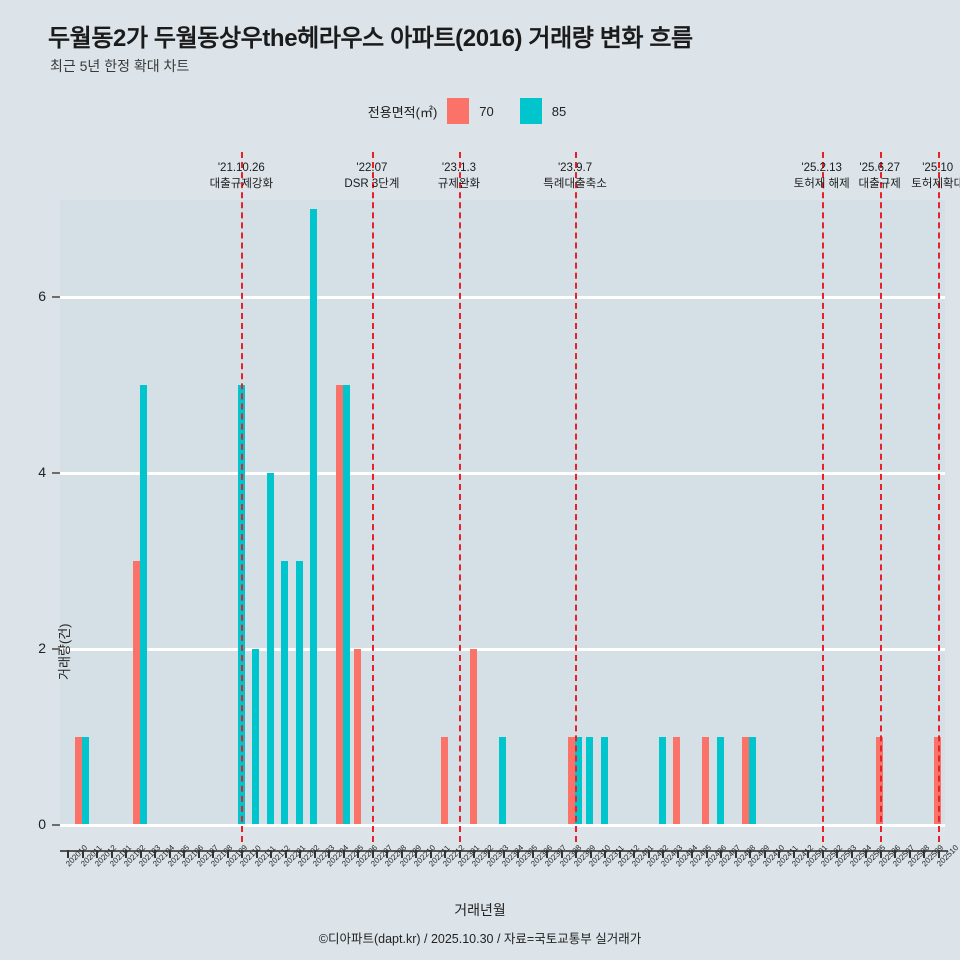 Image resolution: width=960 pixels, height=960 pixels. I want to click on y-tick-label: 2, so click(42, 647).